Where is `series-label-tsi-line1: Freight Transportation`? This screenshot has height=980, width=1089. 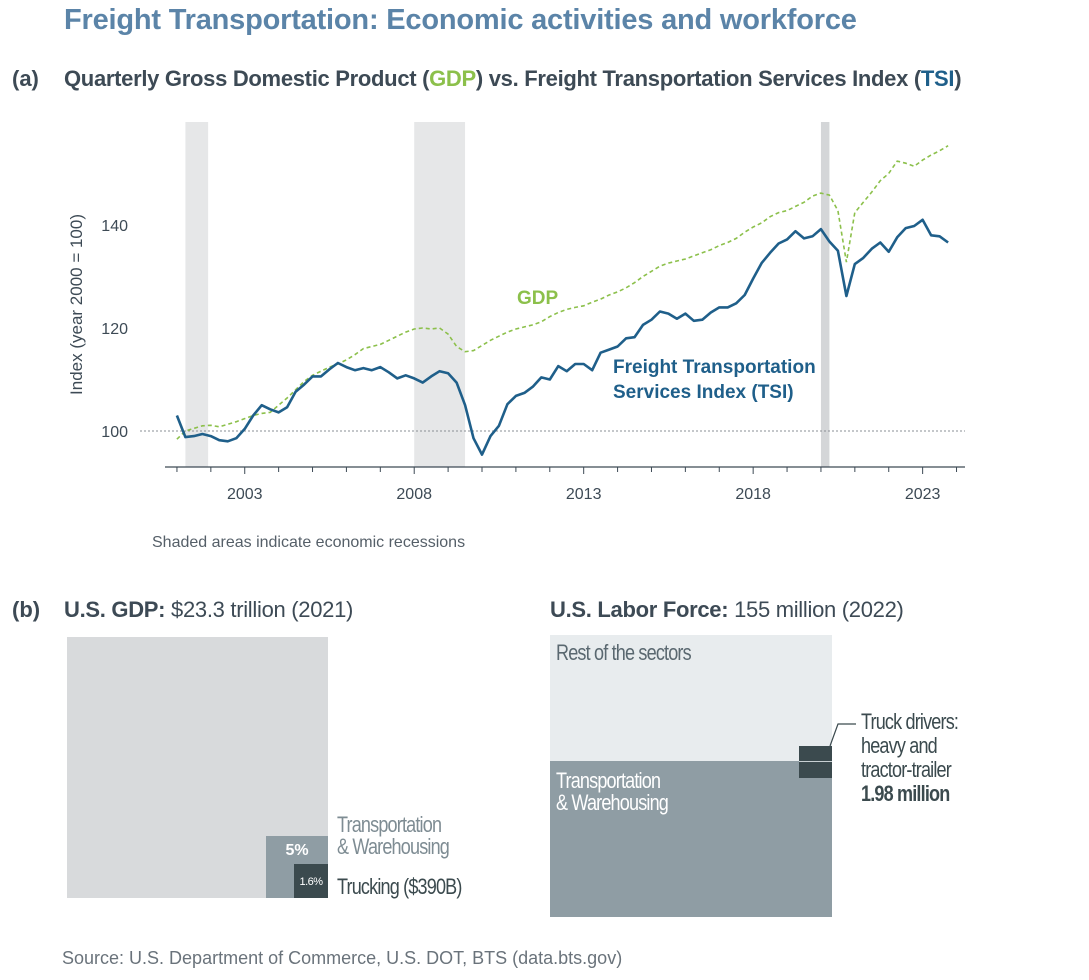 series-label-tsi-line1: Freight Transportation is located at coordinates (714, 367).